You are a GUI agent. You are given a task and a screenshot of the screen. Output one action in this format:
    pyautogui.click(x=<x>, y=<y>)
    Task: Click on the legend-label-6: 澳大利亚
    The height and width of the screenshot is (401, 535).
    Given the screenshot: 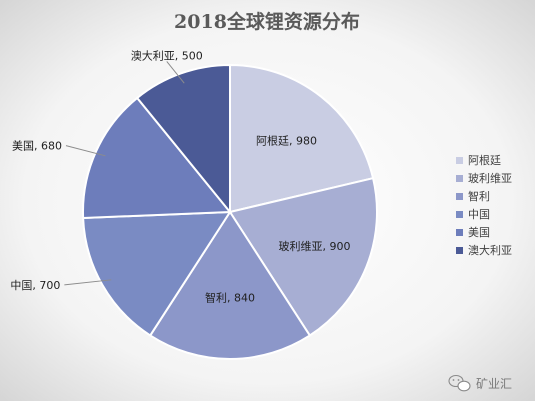 What is the action you would take?
    pyautogui.click(x=490, y=250)
    